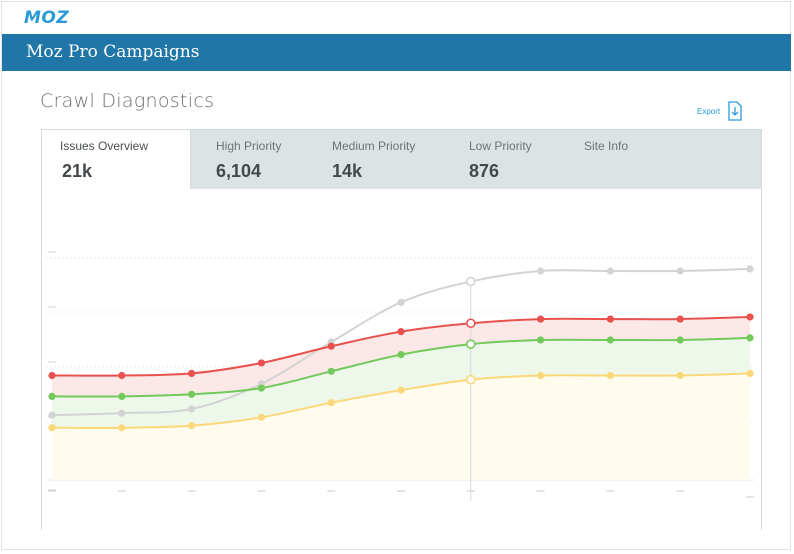 The height and width of the screenshot is (554, 794). What do you see at coordinates (735, 111) in the screenshot?
I see `download-icon` at bounding box center [735, 111].